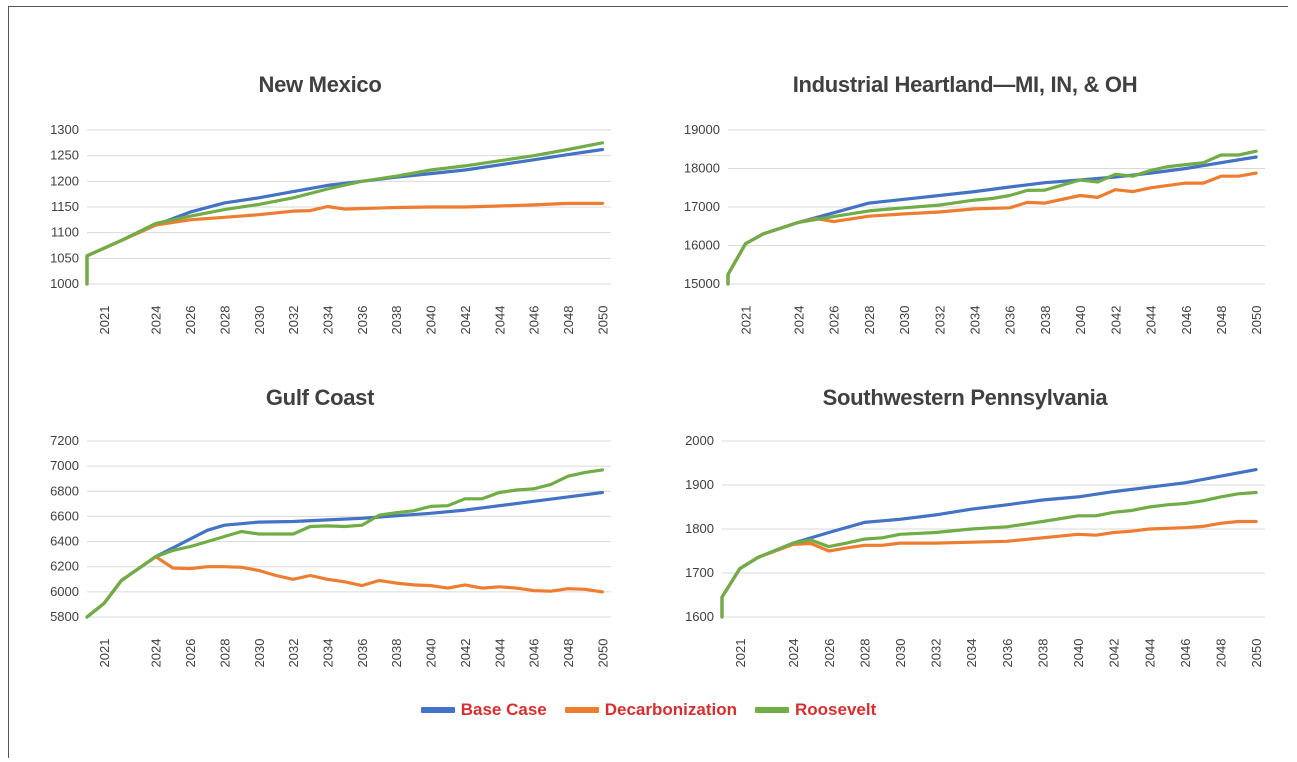  I want to click on legend-label: Decarbonization, so click(670, 709).